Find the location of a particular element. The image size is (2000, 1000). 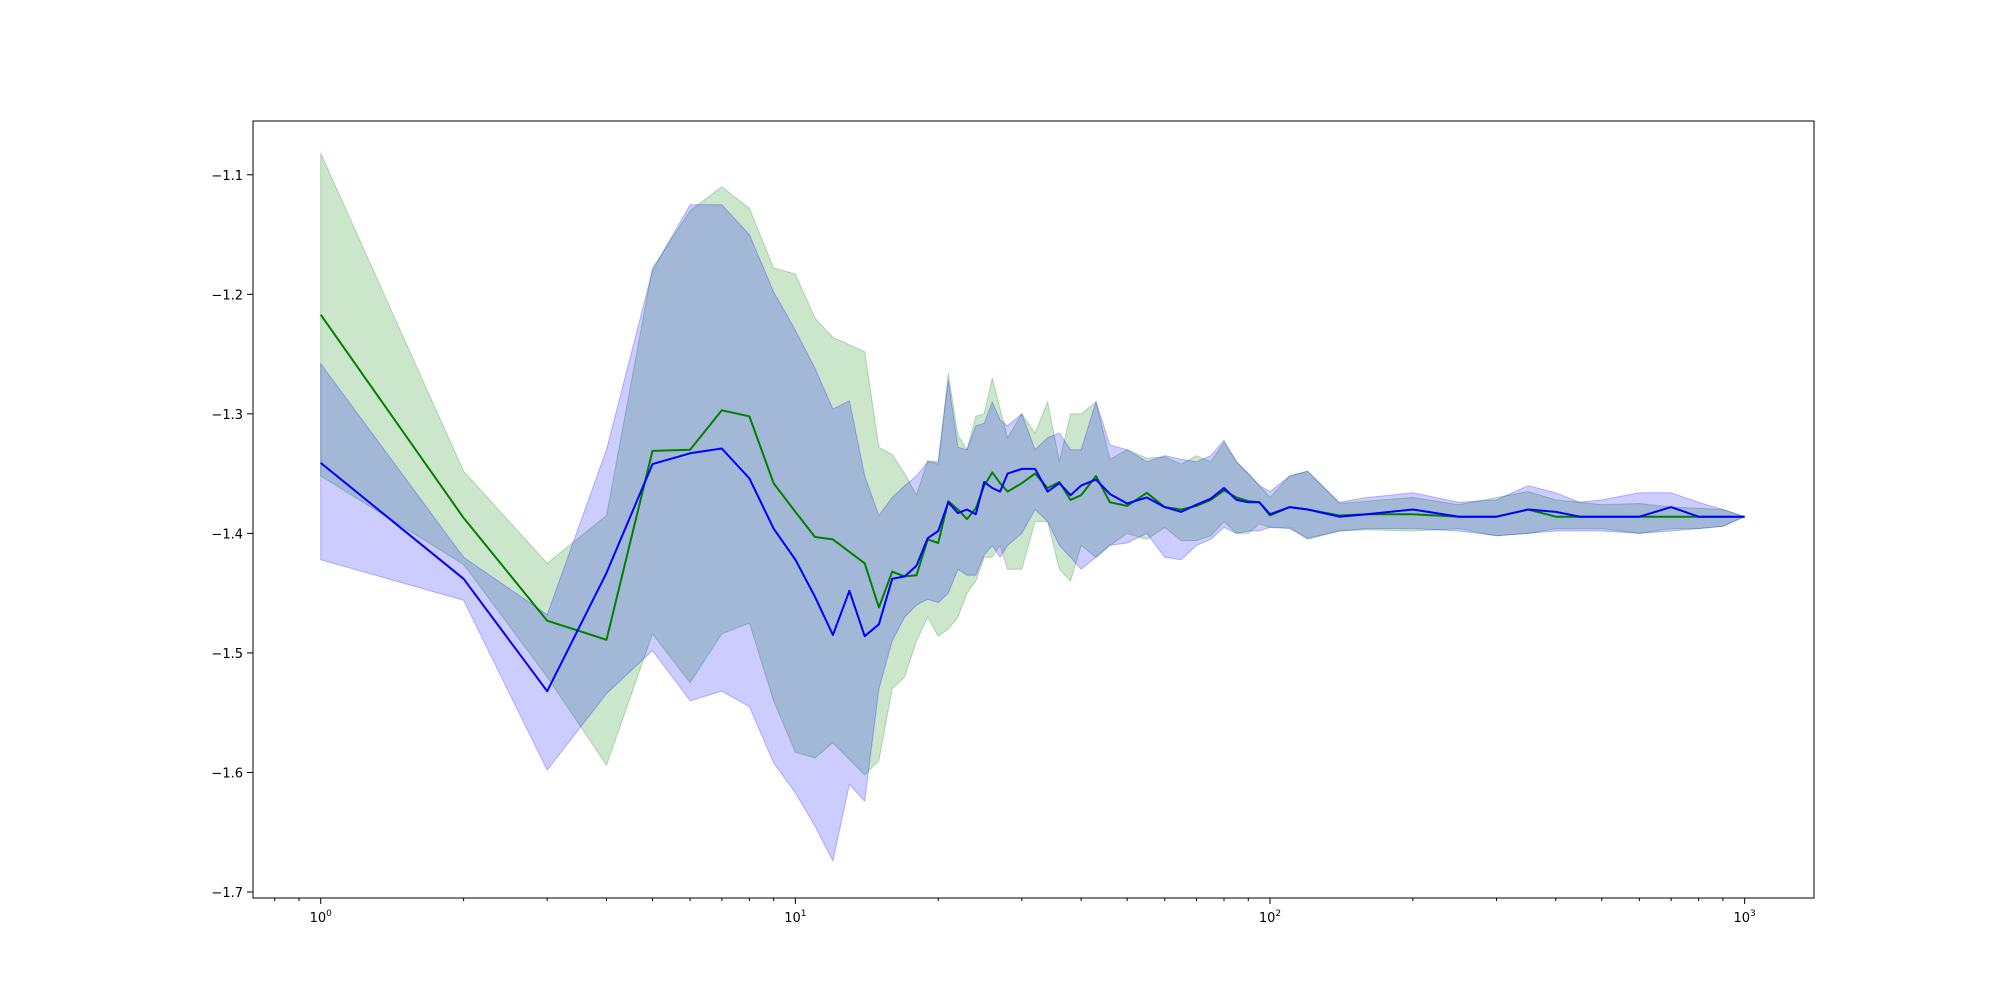

y-tick-label: −1.6 is located at coordinates (227, 773).